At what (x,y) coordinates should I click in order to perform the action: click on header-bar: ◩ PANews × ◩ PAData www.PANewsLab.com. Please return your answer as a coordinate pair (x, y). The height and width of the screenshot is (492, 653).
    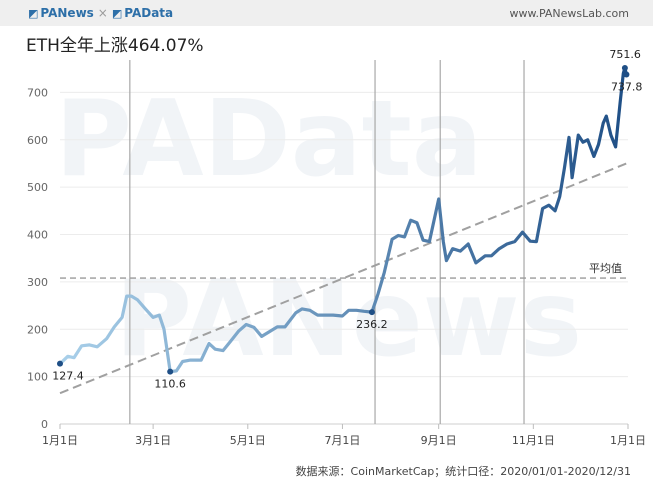
    Looking at the image, I should click on (326, 13).